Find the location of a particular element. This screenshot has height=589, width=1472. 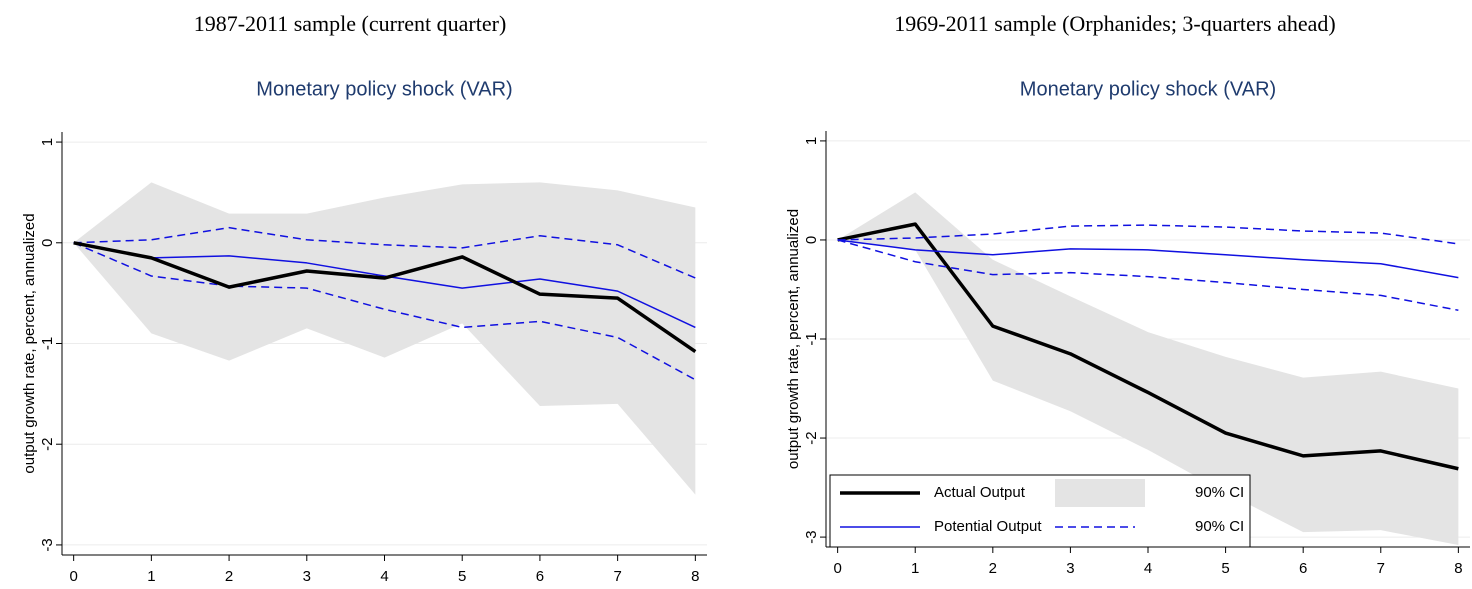

legend-label: Potential Output is located at coordinates (988, 526).